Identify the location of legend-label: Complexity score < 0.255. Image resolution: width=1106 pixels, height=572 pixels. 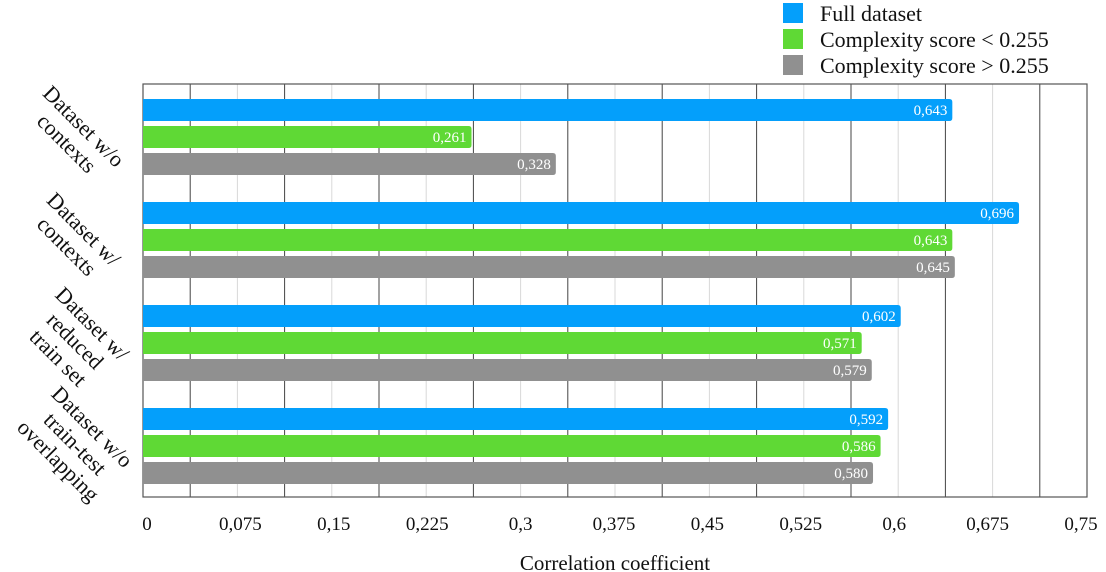
(934, 39).